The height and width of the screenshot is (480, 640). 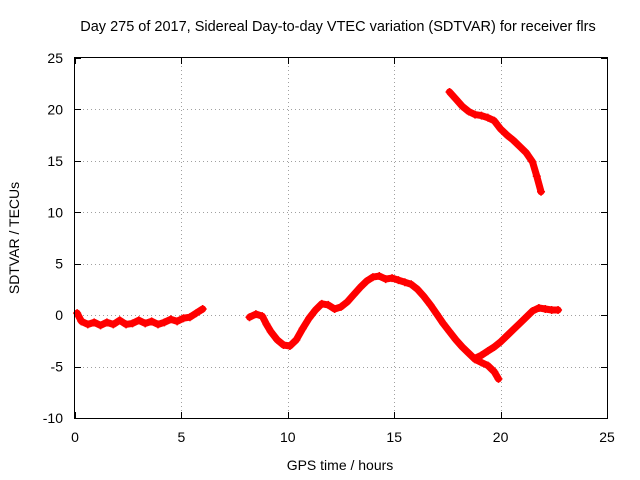 I want to click on y-axis-label: SDTVAR / TECUs, so click(x=14, y=238).